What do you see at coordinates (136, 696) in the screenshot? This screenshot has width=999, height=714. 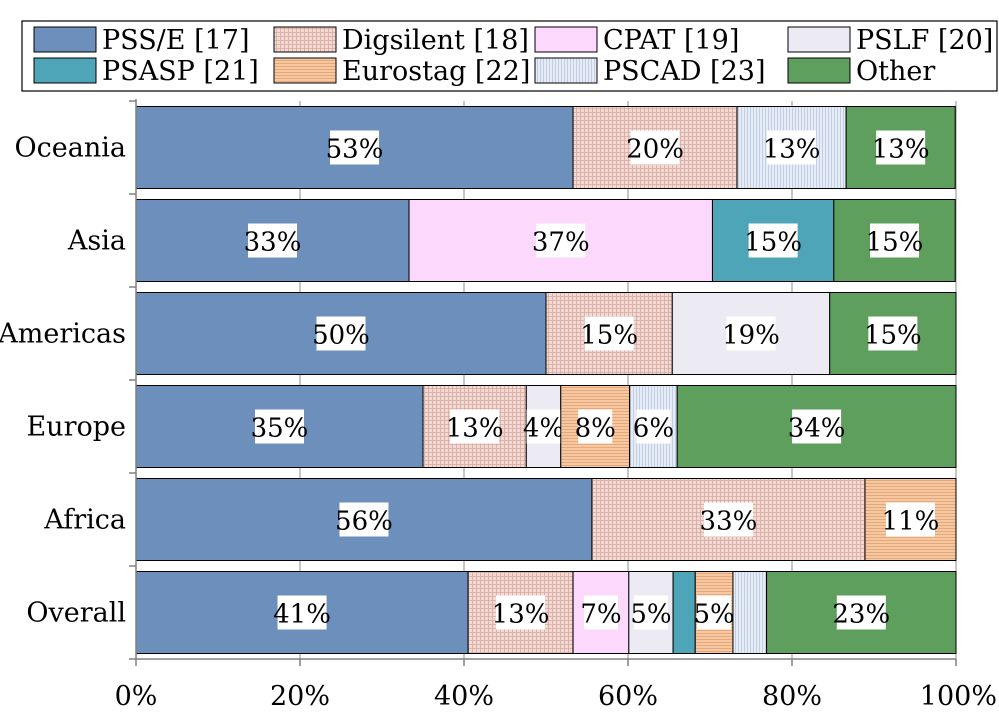 I see `x-tick-label: 0%` at bounding box center [136, 696].